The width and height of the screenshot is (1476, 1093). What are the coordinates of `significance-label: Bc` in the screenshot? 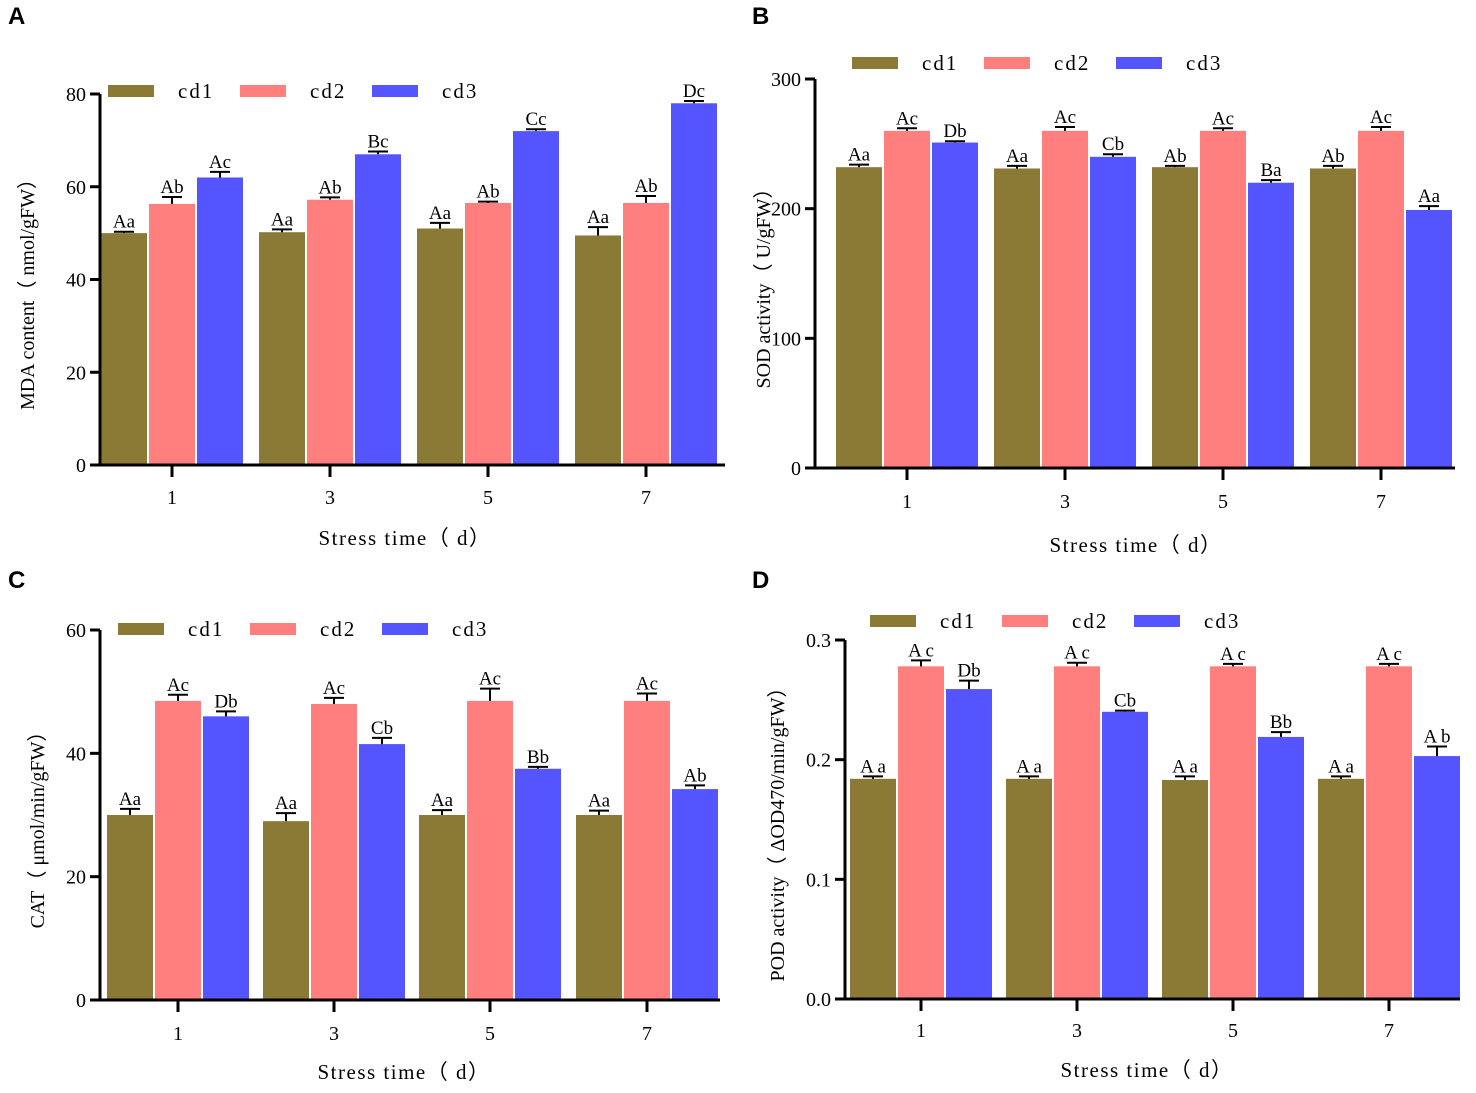 It's located at (377, 142).